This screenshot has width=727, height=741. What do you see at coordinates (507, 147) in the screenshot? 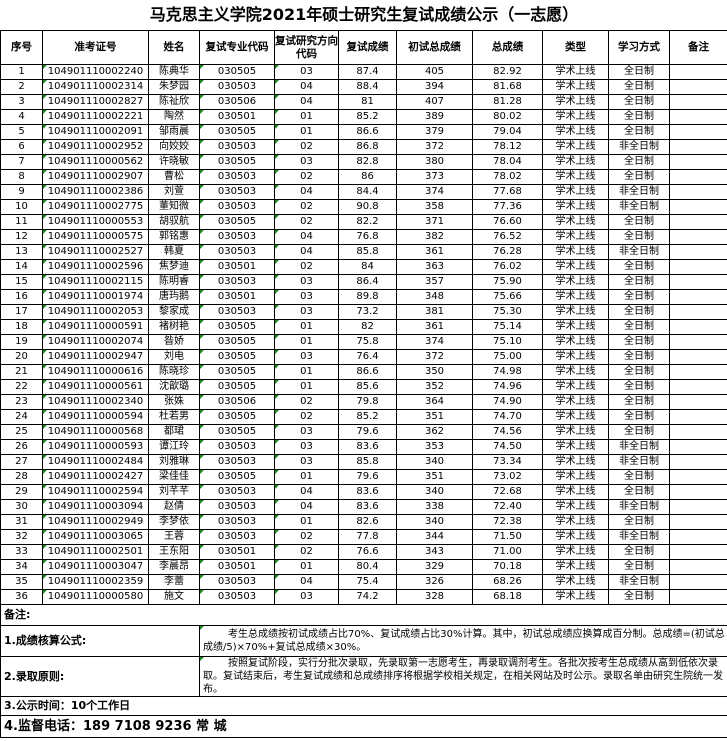
I see `cell-total-score: 78.12` at bounding box center [507, 147].